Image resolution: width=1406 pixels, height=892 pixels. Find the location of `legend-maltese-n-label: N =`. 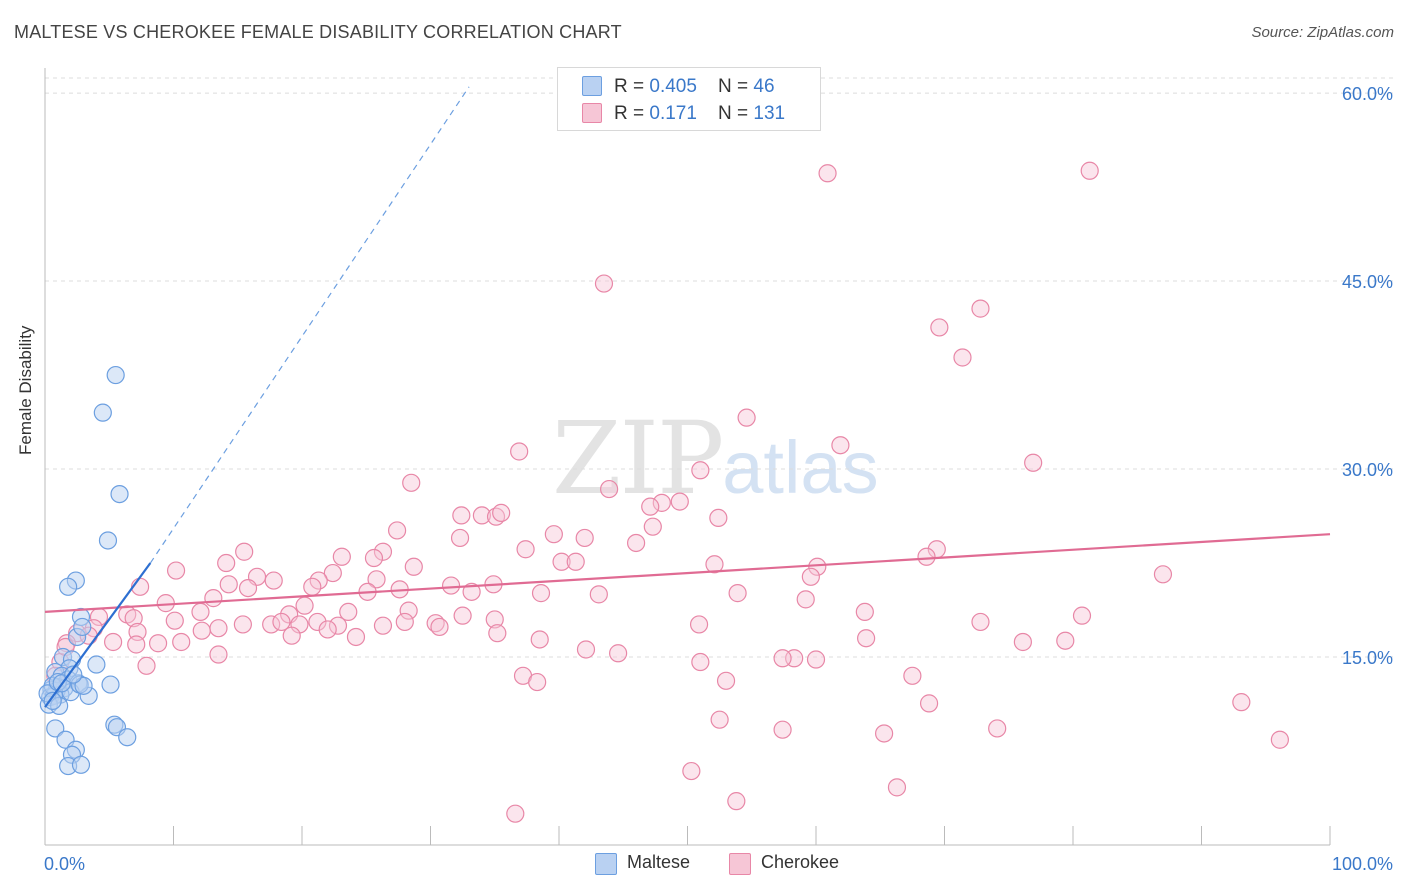

legend-maltese-n-label: N = is located at coordinates (736, 86).